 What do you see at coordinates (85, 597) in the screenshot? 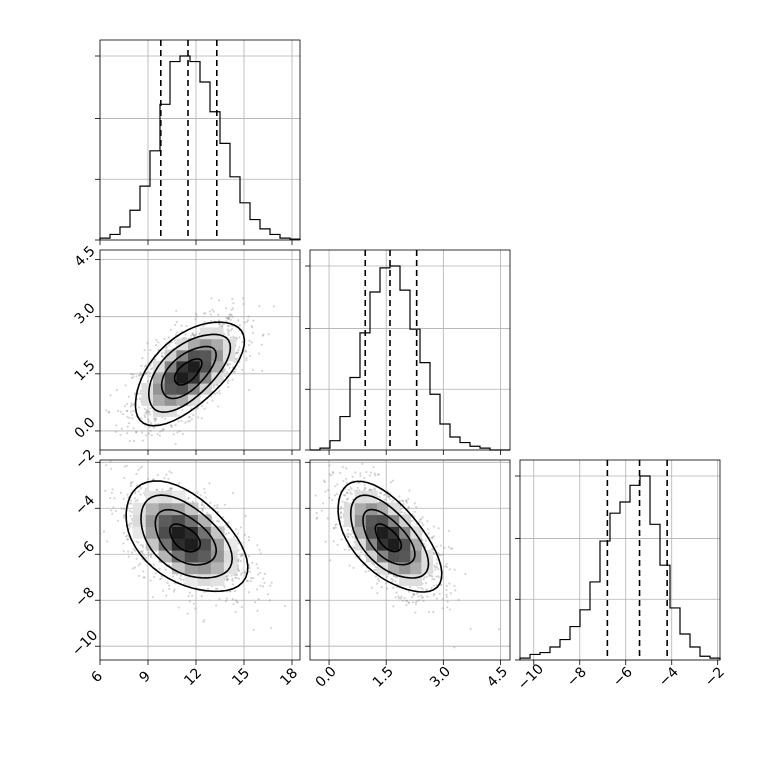
I see `y-tick-label: −8` at bounding box center [85, 597].